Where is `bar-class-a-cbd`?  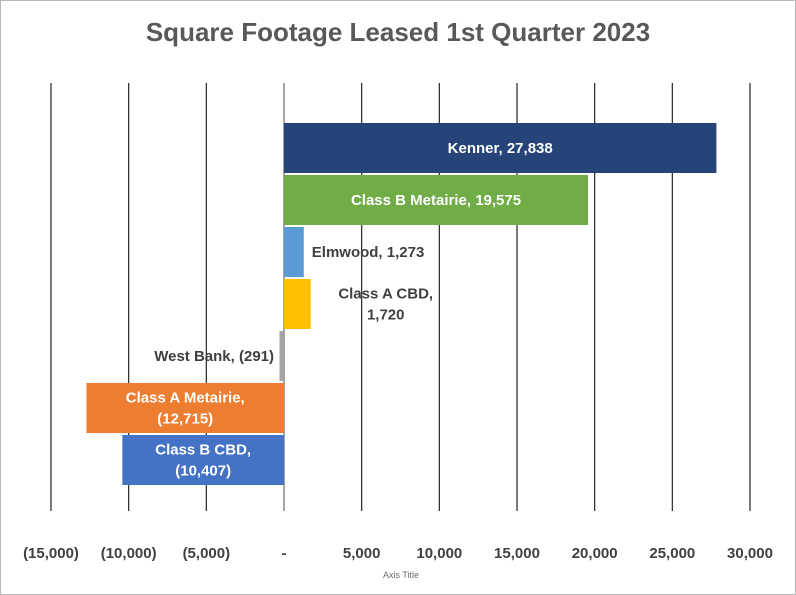
bar-class-a-cbd is located at coordinates (297, 304).